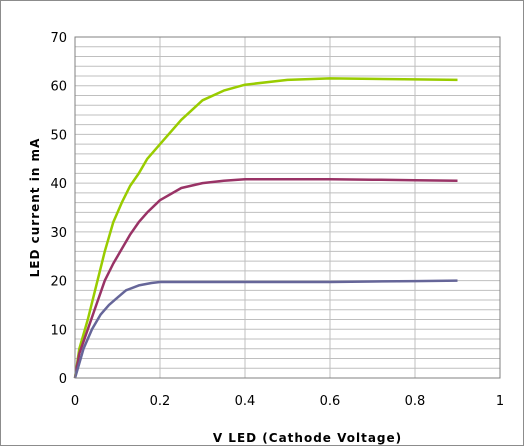 The width and height of the screenshot is (524, 447). I want to click on x-tick-label: 1, so click(500, 401).